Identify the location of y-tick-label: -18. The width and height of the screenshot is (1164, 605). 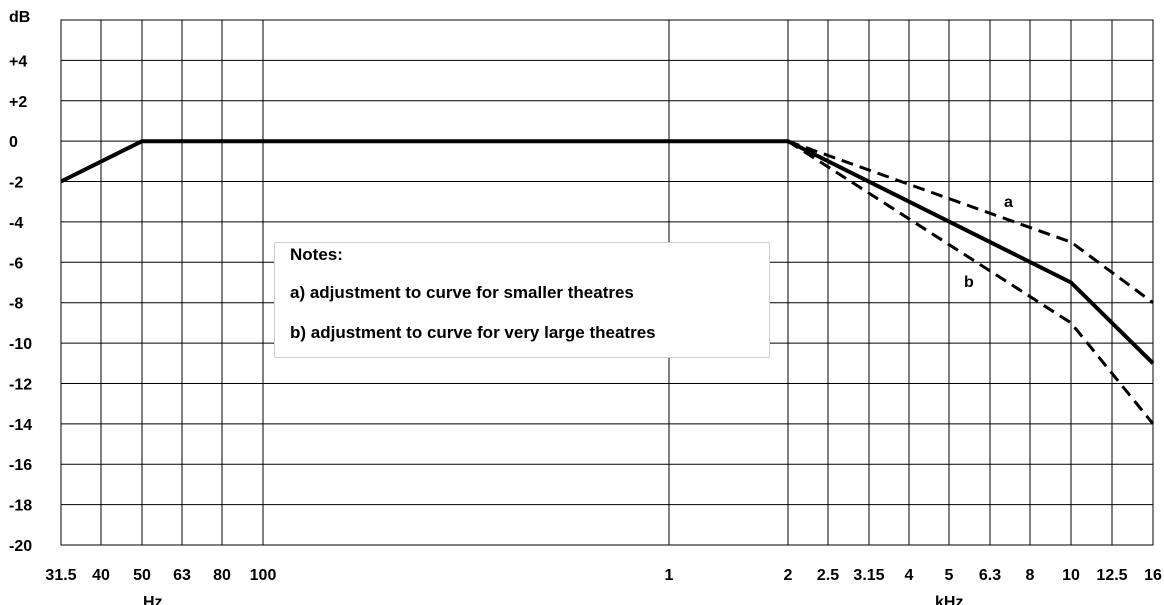
(20, 506).